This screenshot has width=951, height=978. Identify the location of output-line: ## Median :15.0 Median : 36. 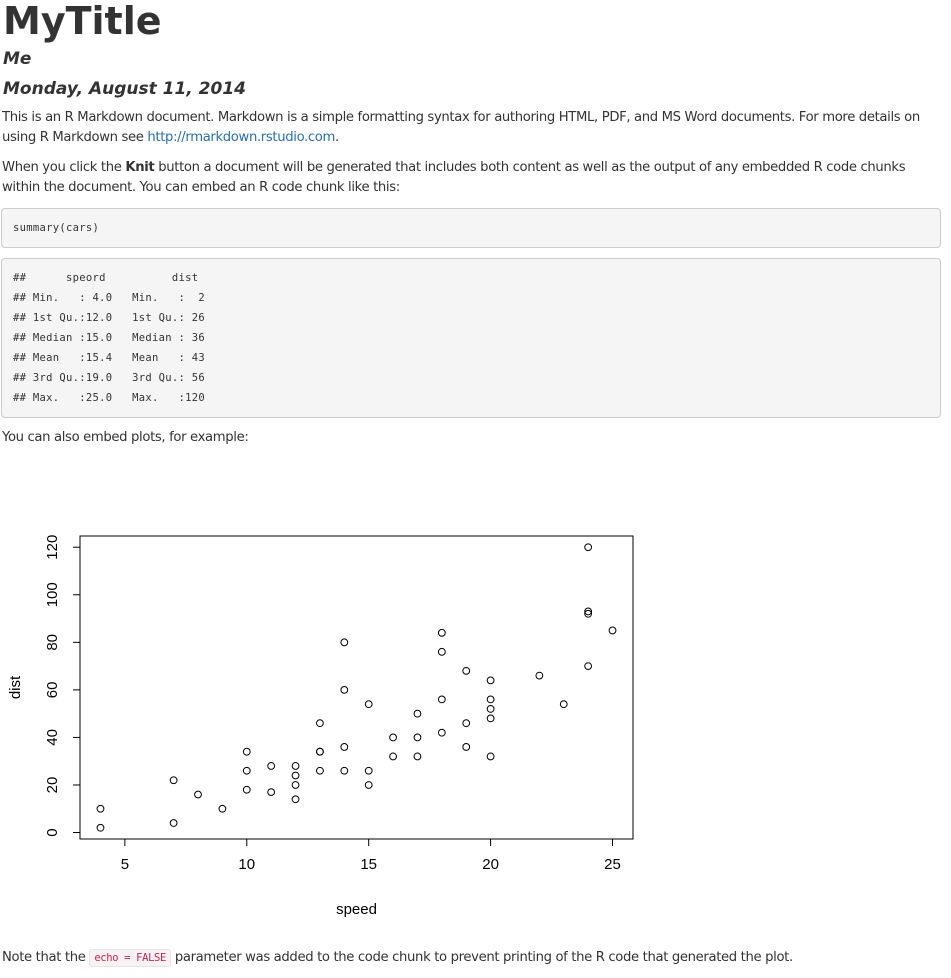
(116, 338).